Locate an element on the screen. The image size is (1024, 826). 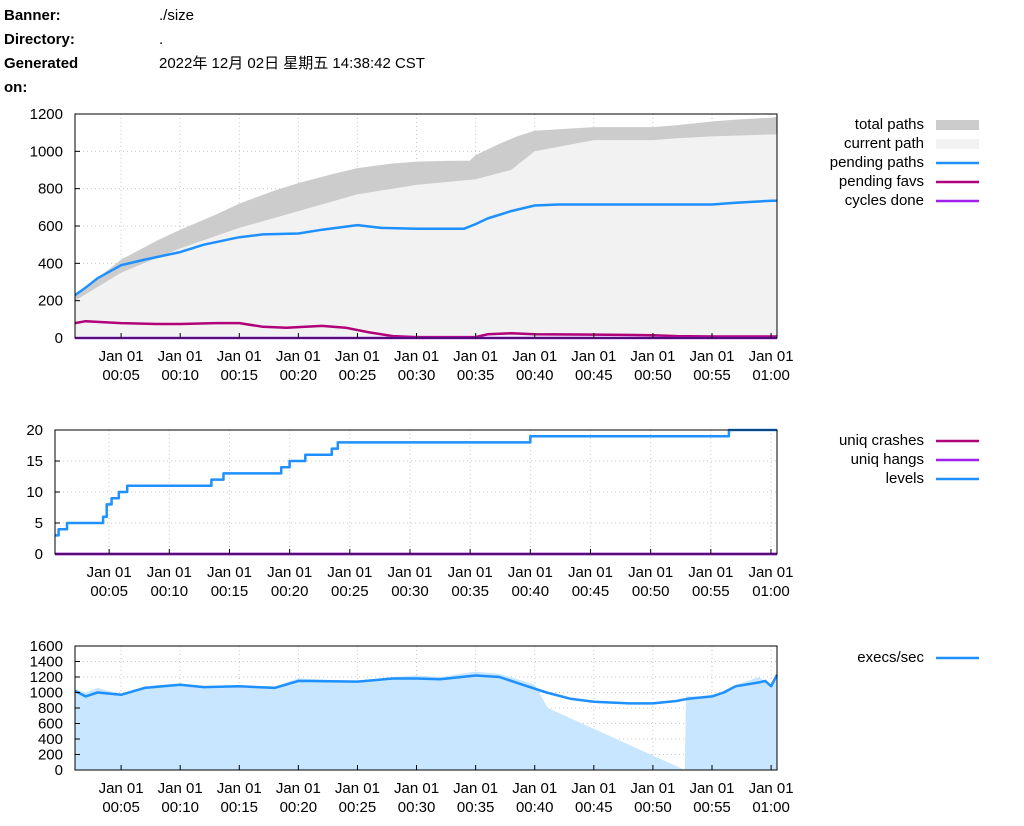
chart3-y-tick-label: 1400 is located at coordinates (46, 662).